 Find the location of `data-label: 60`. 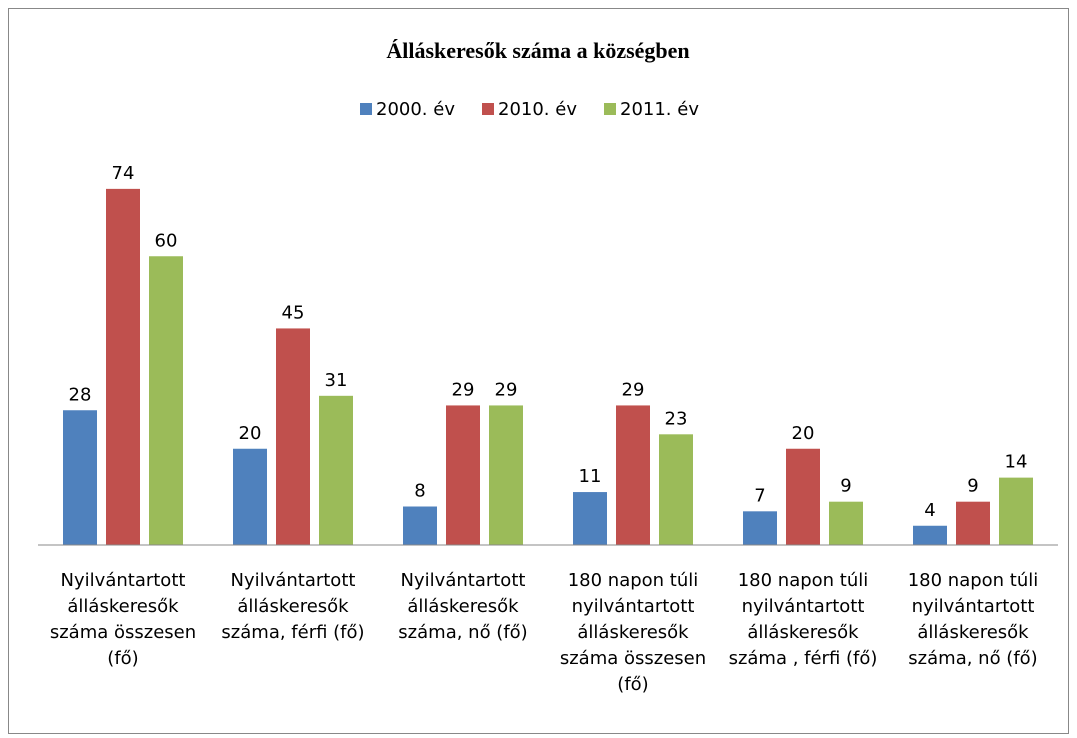

data-label: 60 is located at coordinates (166, 240).